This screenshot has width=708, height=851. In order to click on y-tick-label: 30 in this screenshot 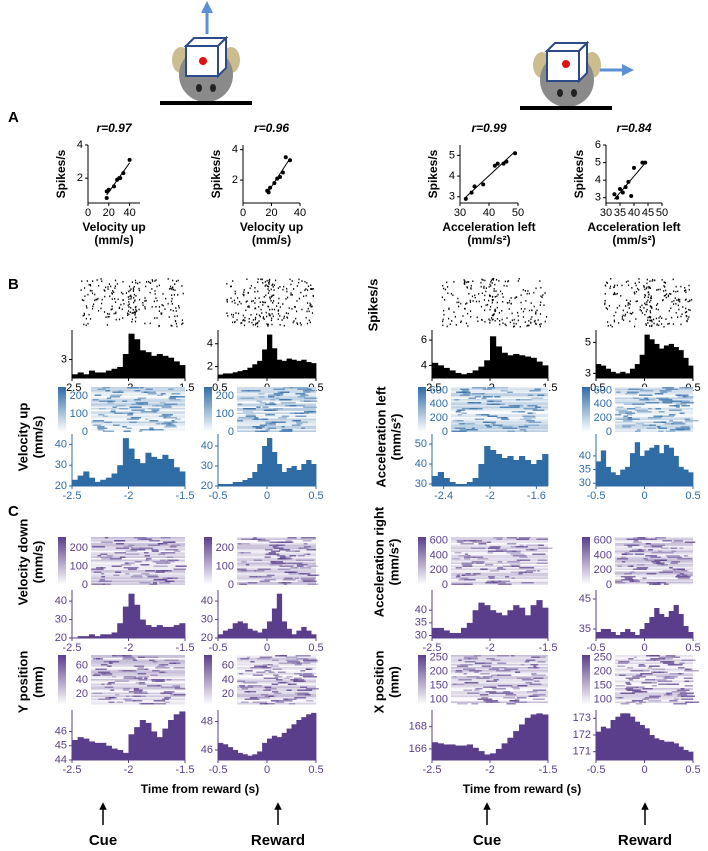, I will do `click(207, 619)`.